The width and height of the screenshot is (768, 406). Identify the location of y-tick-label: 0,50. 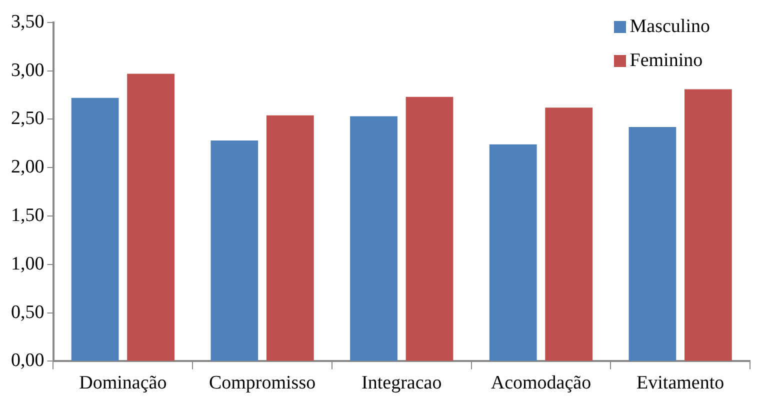
(27, 312).